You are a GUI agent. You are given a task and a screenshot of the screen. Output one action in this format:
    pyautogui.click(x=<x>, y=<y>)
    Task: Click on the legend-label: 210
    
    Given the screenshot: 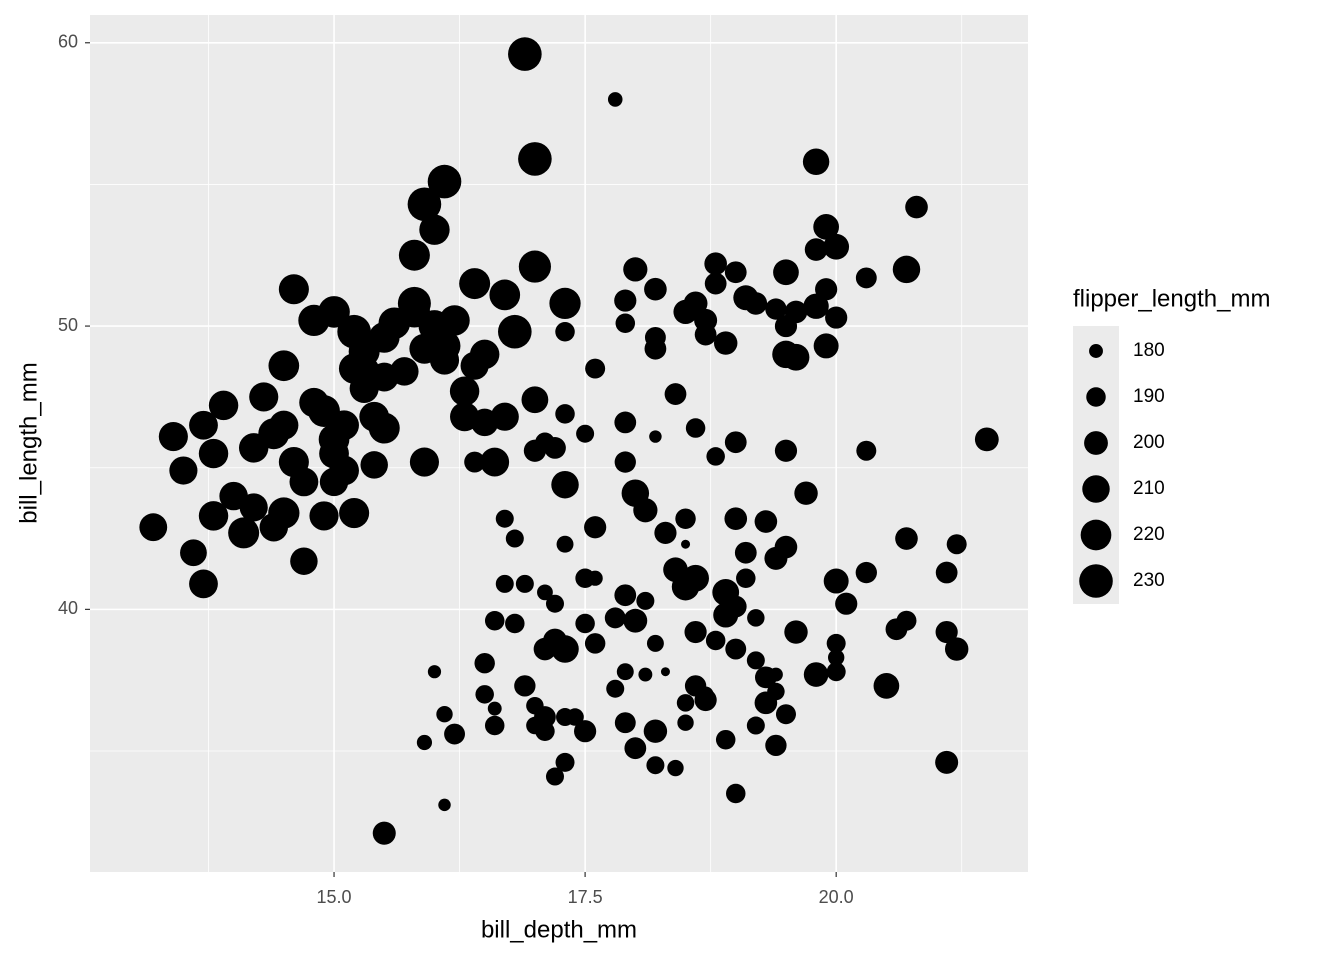 What is the action you would take?
    pyautogui.click(x=1149, y=488)
    